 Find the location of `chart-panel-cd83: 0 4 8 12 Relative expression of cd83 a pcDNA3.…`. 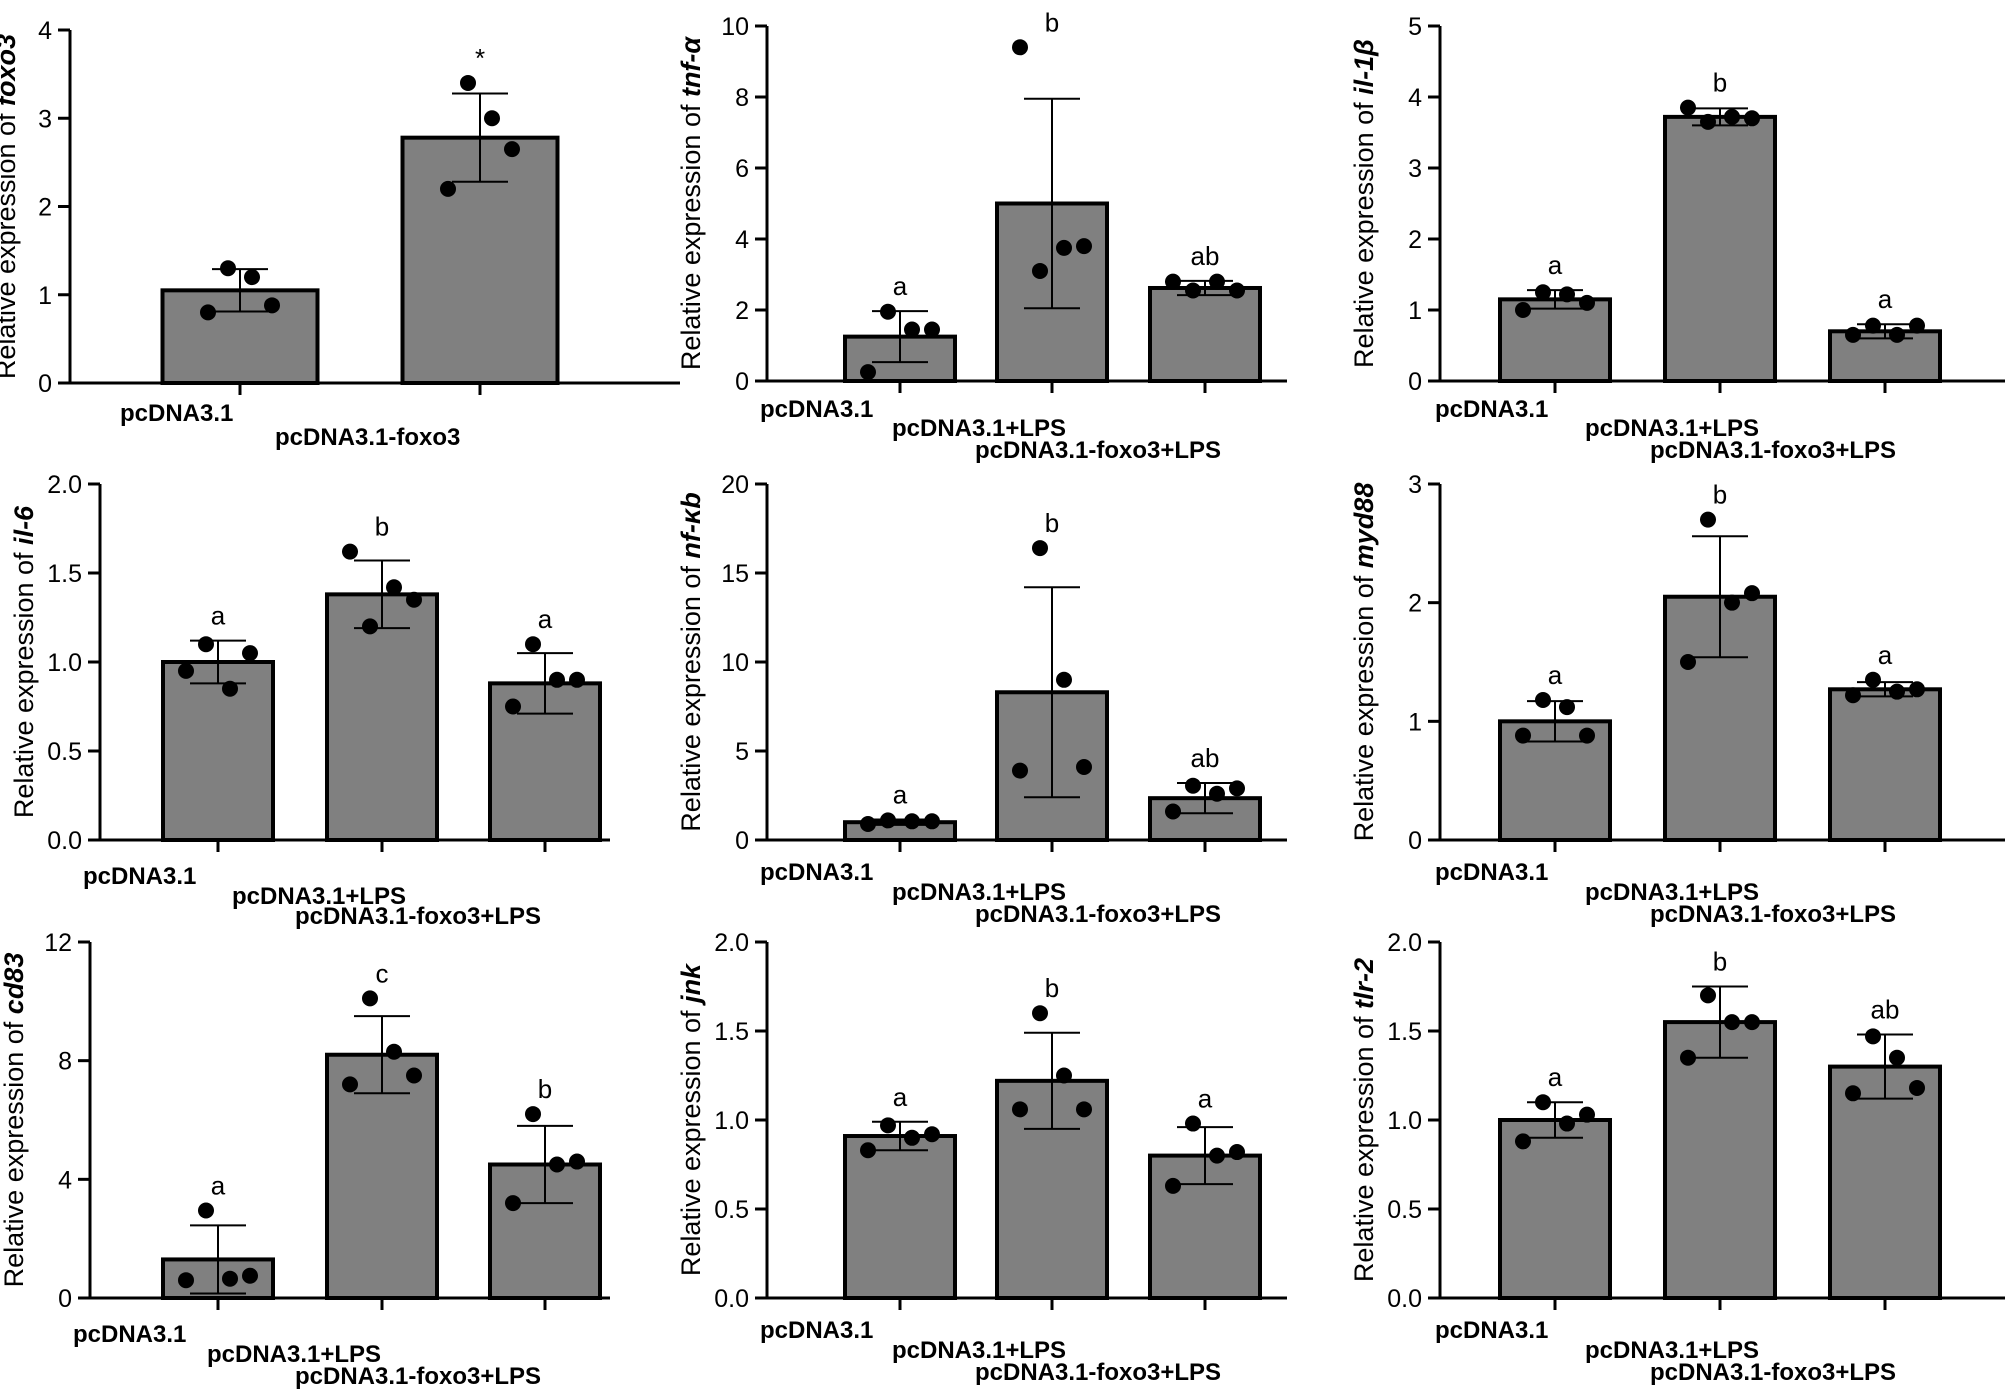

chart-panel-cd83: 0 4 8 12 Relative expression of cd83 a pcDNA3.… is located at coordinates (305, 1159).